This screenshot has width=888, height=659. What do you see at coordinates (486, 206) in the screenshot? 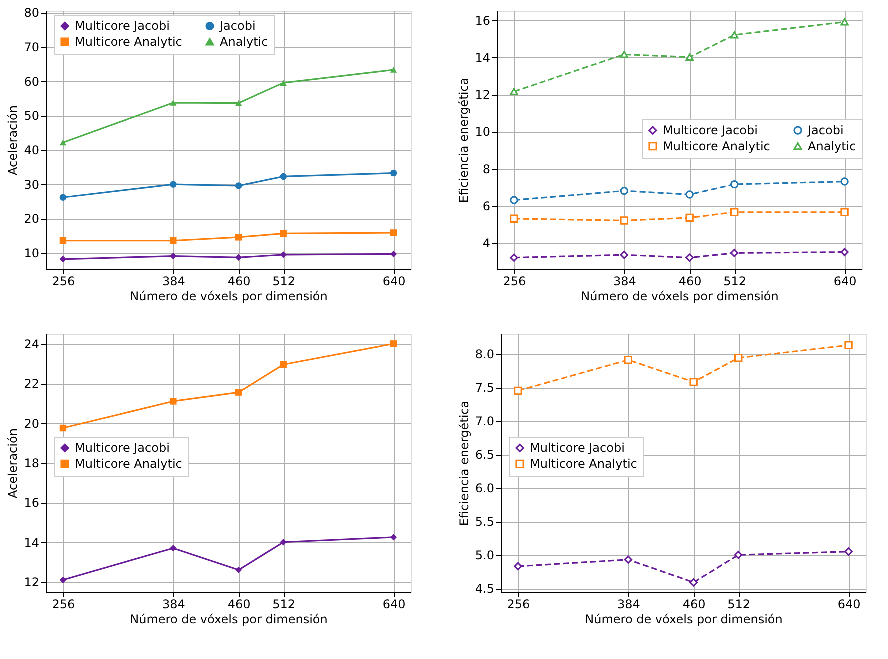
I see `y-tick-label: 6` at bounding box center [486, 206].